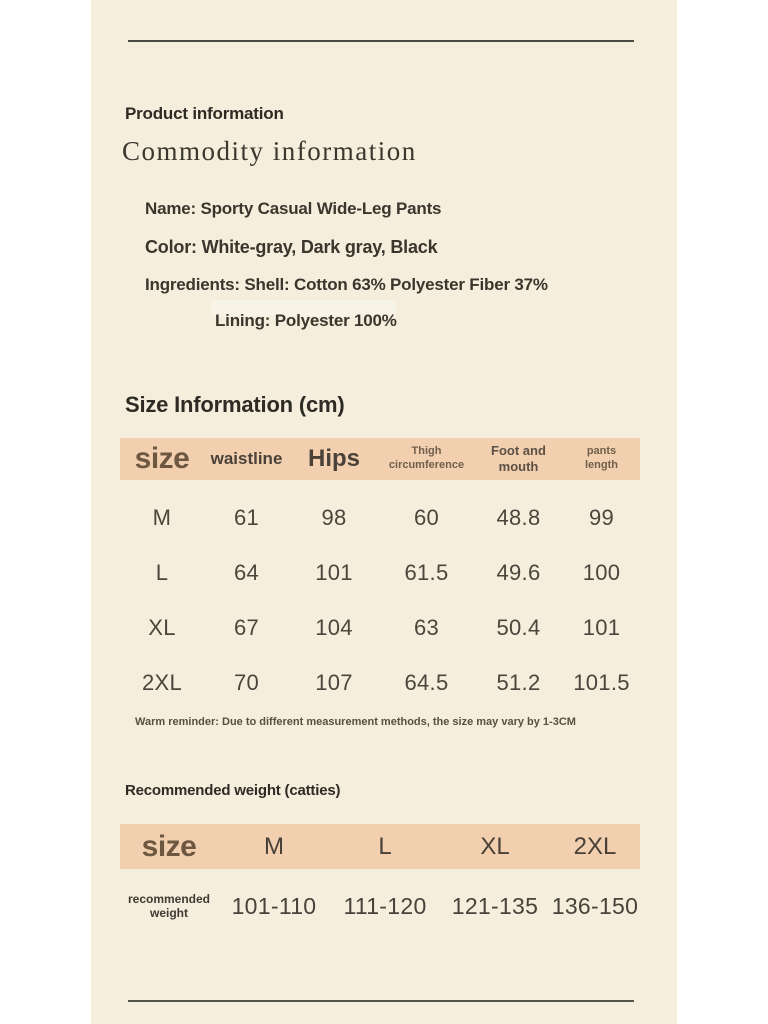 The image size is (768, 1024). I want to click on row-foot: 50.4, so click(518, 627).